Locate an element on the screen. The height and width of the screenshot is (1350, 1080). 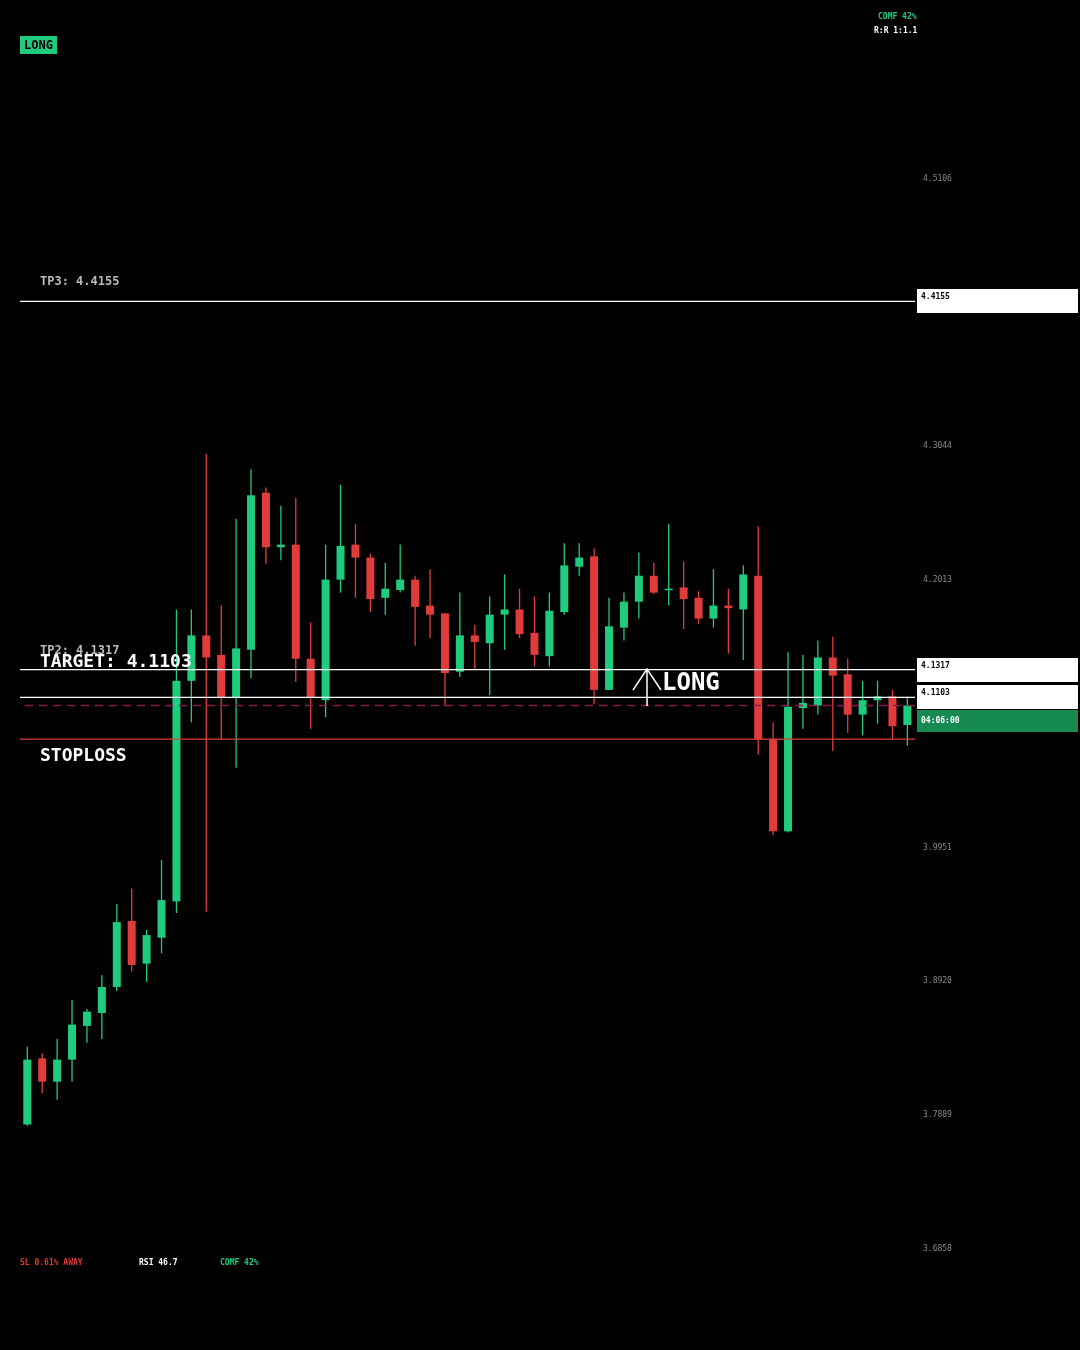
ref-line-label: STOPLOSS is located at coordinates (83, 755).